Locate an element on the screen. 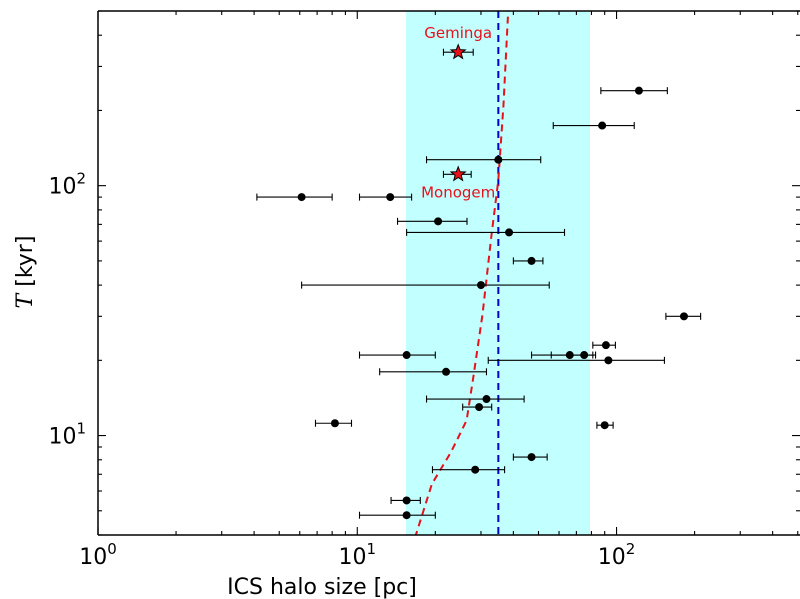  y-tick-label: 10² is located at coordinates (67, 185).